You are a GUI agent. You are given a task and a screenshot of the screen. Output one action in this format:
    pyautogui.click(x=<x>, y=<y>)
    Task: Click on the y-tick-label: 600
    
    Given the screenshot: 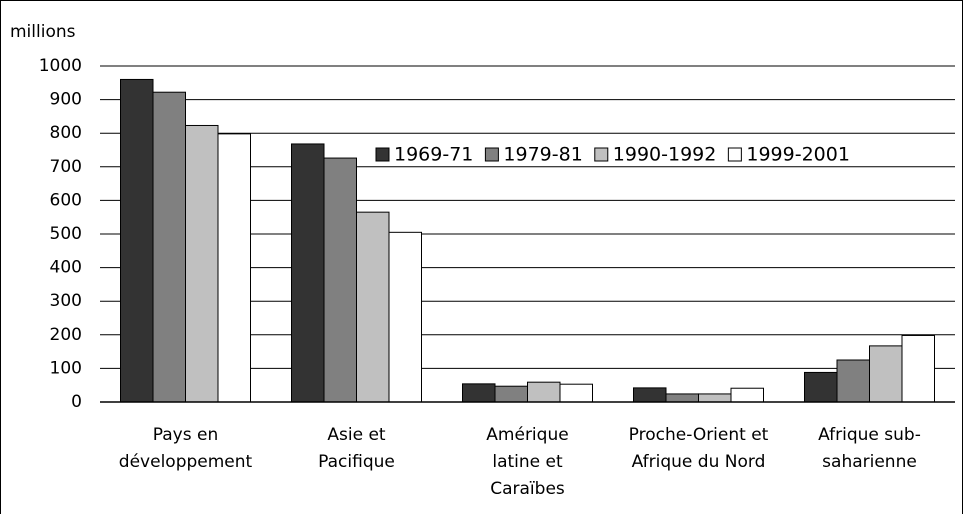 What is the action you would take?
    pyautogui.click(x=66, y=200)
    